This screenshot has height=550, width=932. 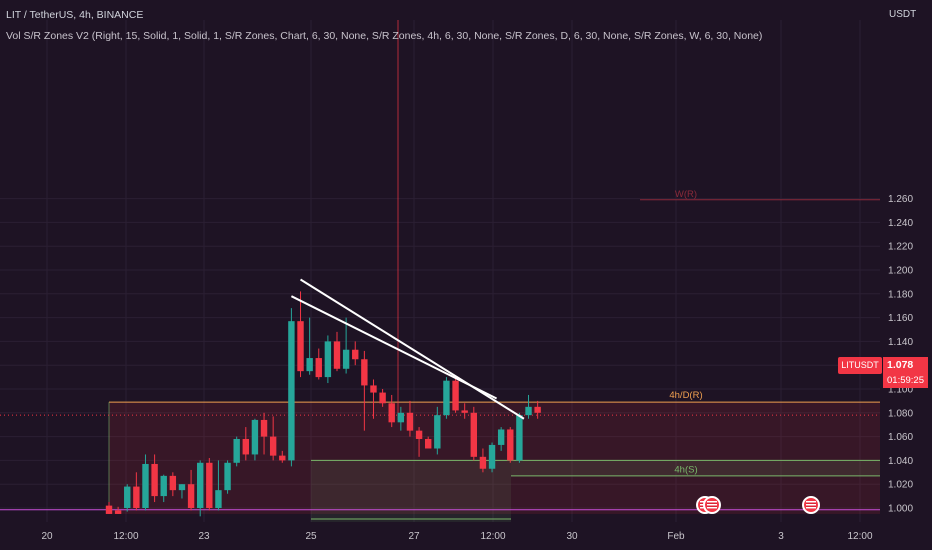 What do you see at coordinates (572, 536) in the screenshot?
I see `time-tick-label: 30` at bounding box center [572, 536].